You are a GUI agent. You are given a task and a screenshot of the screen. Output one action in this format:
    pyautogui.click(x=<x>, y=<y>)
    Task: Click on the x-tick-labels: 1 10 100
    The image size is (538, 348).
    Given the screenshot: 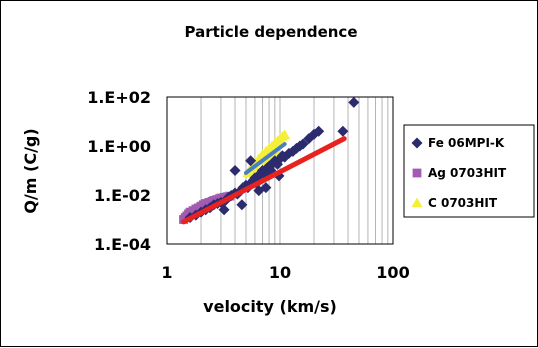 What is the action you would take?
    pyautogui.click(x=285, y=272)
    